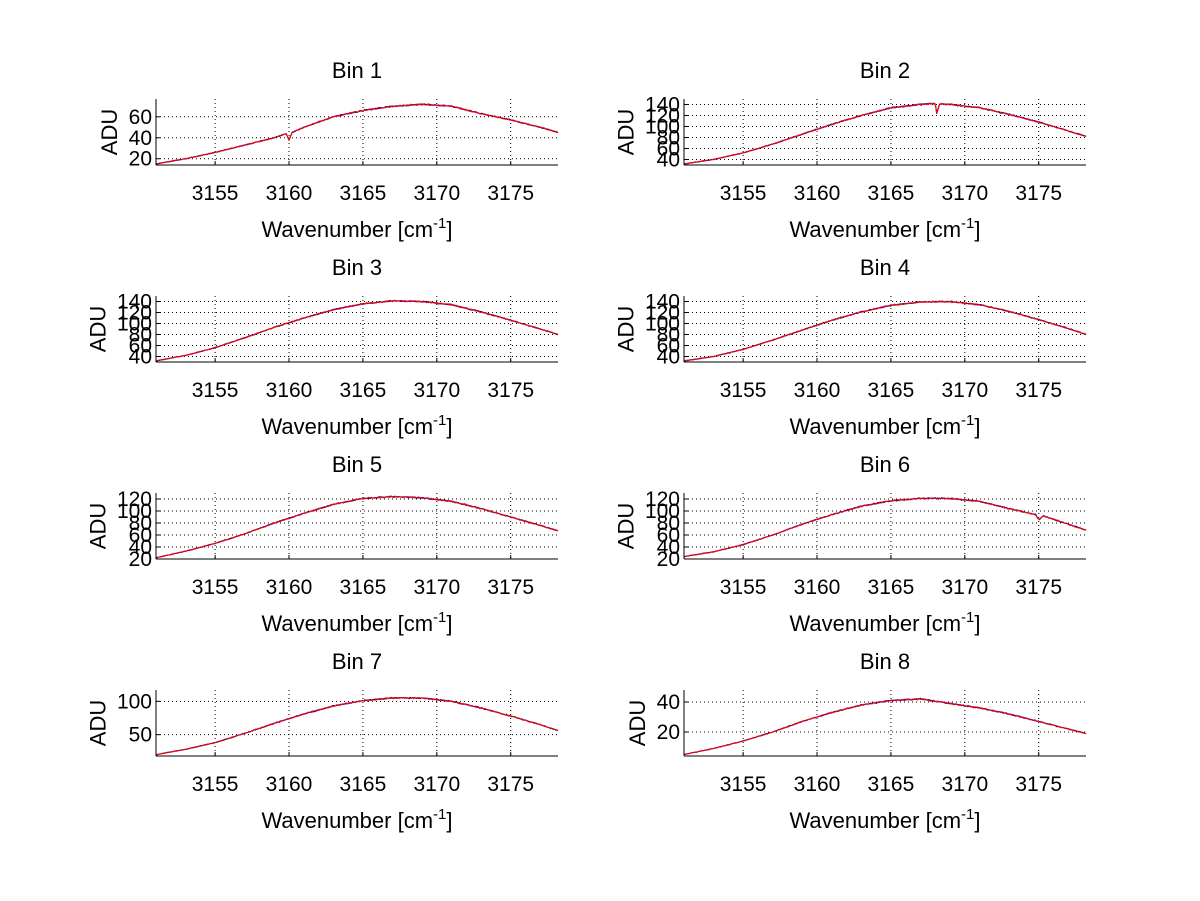 The image size is (1200, 901). I want to click on y-tick-label: 50, so click(140, 735).